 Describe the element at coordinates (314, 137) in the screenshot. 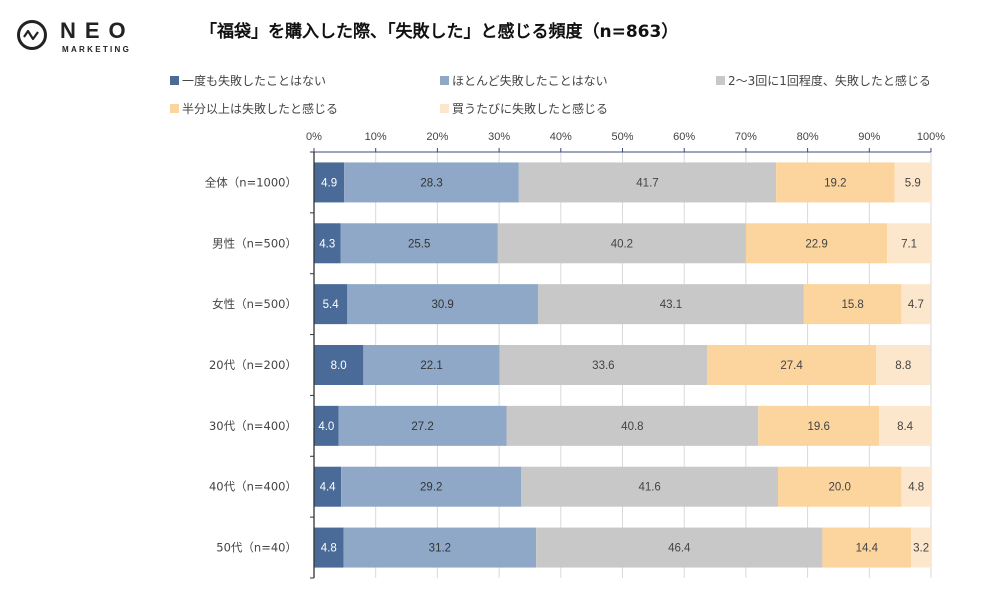

I see `x-tick-label: 0%` at that location.